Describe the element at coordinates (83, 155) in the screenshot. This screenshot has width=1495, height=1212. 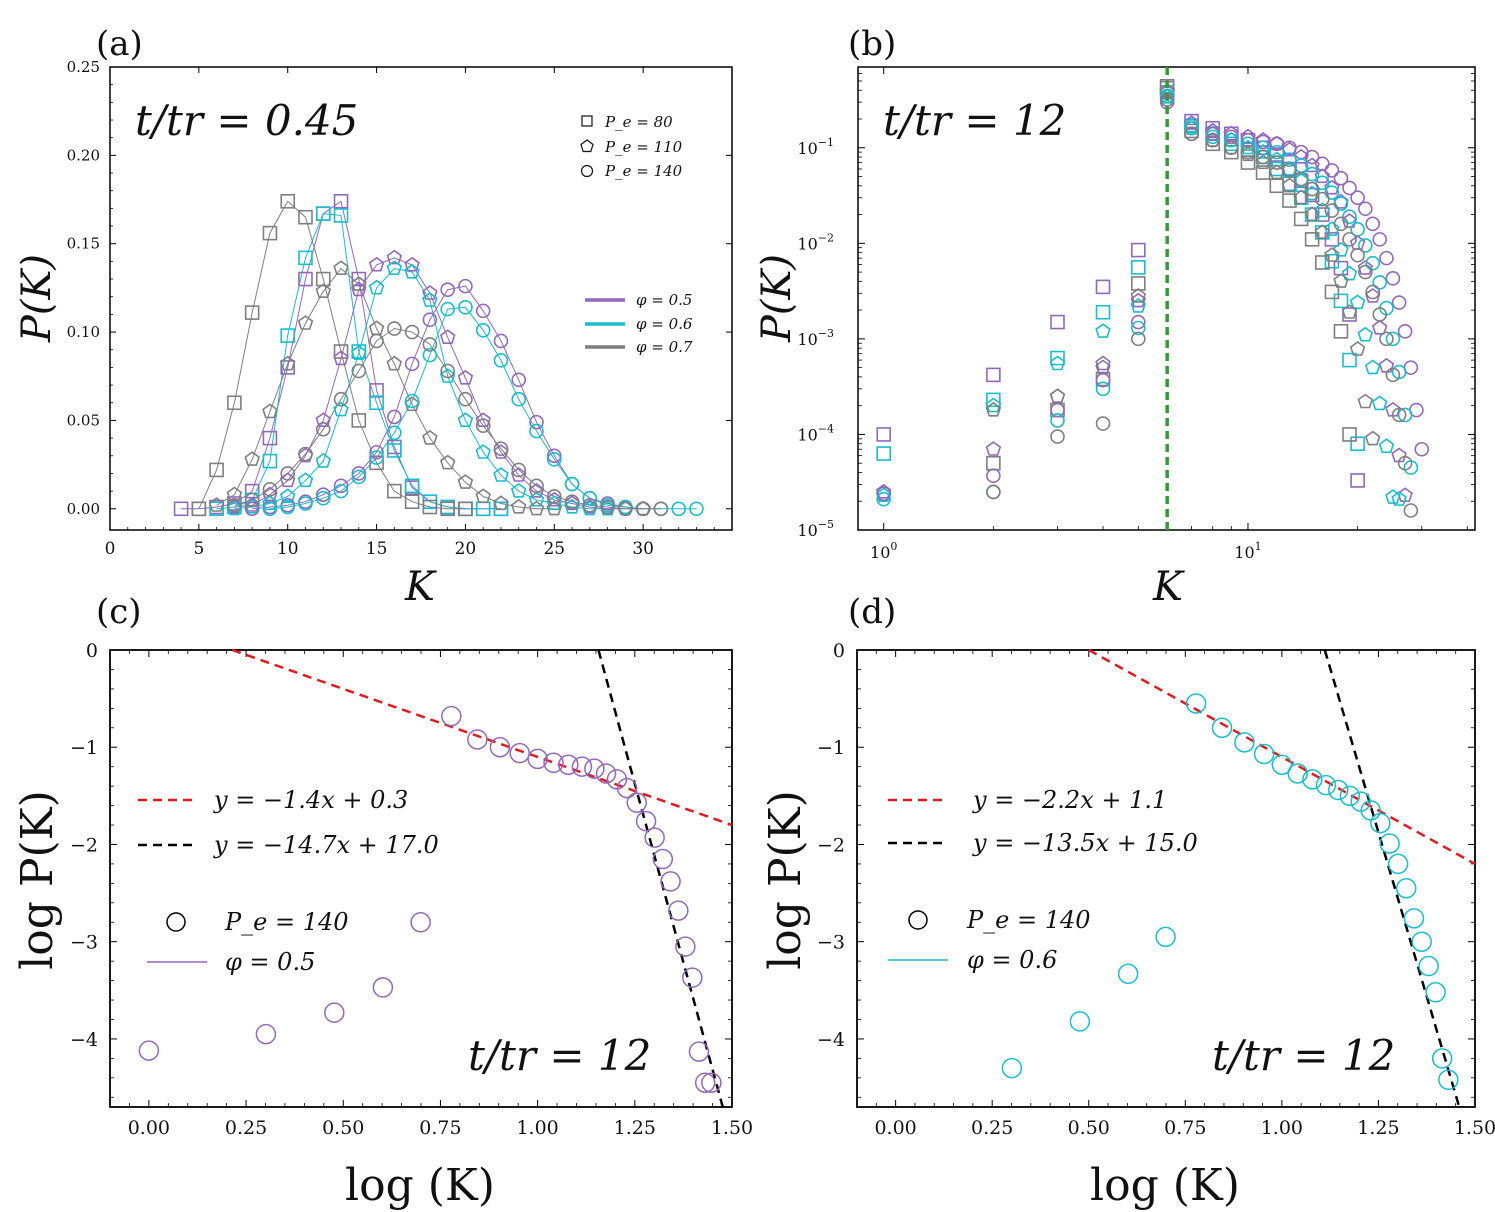
I see `y-tick-label: 0.20` at that location.